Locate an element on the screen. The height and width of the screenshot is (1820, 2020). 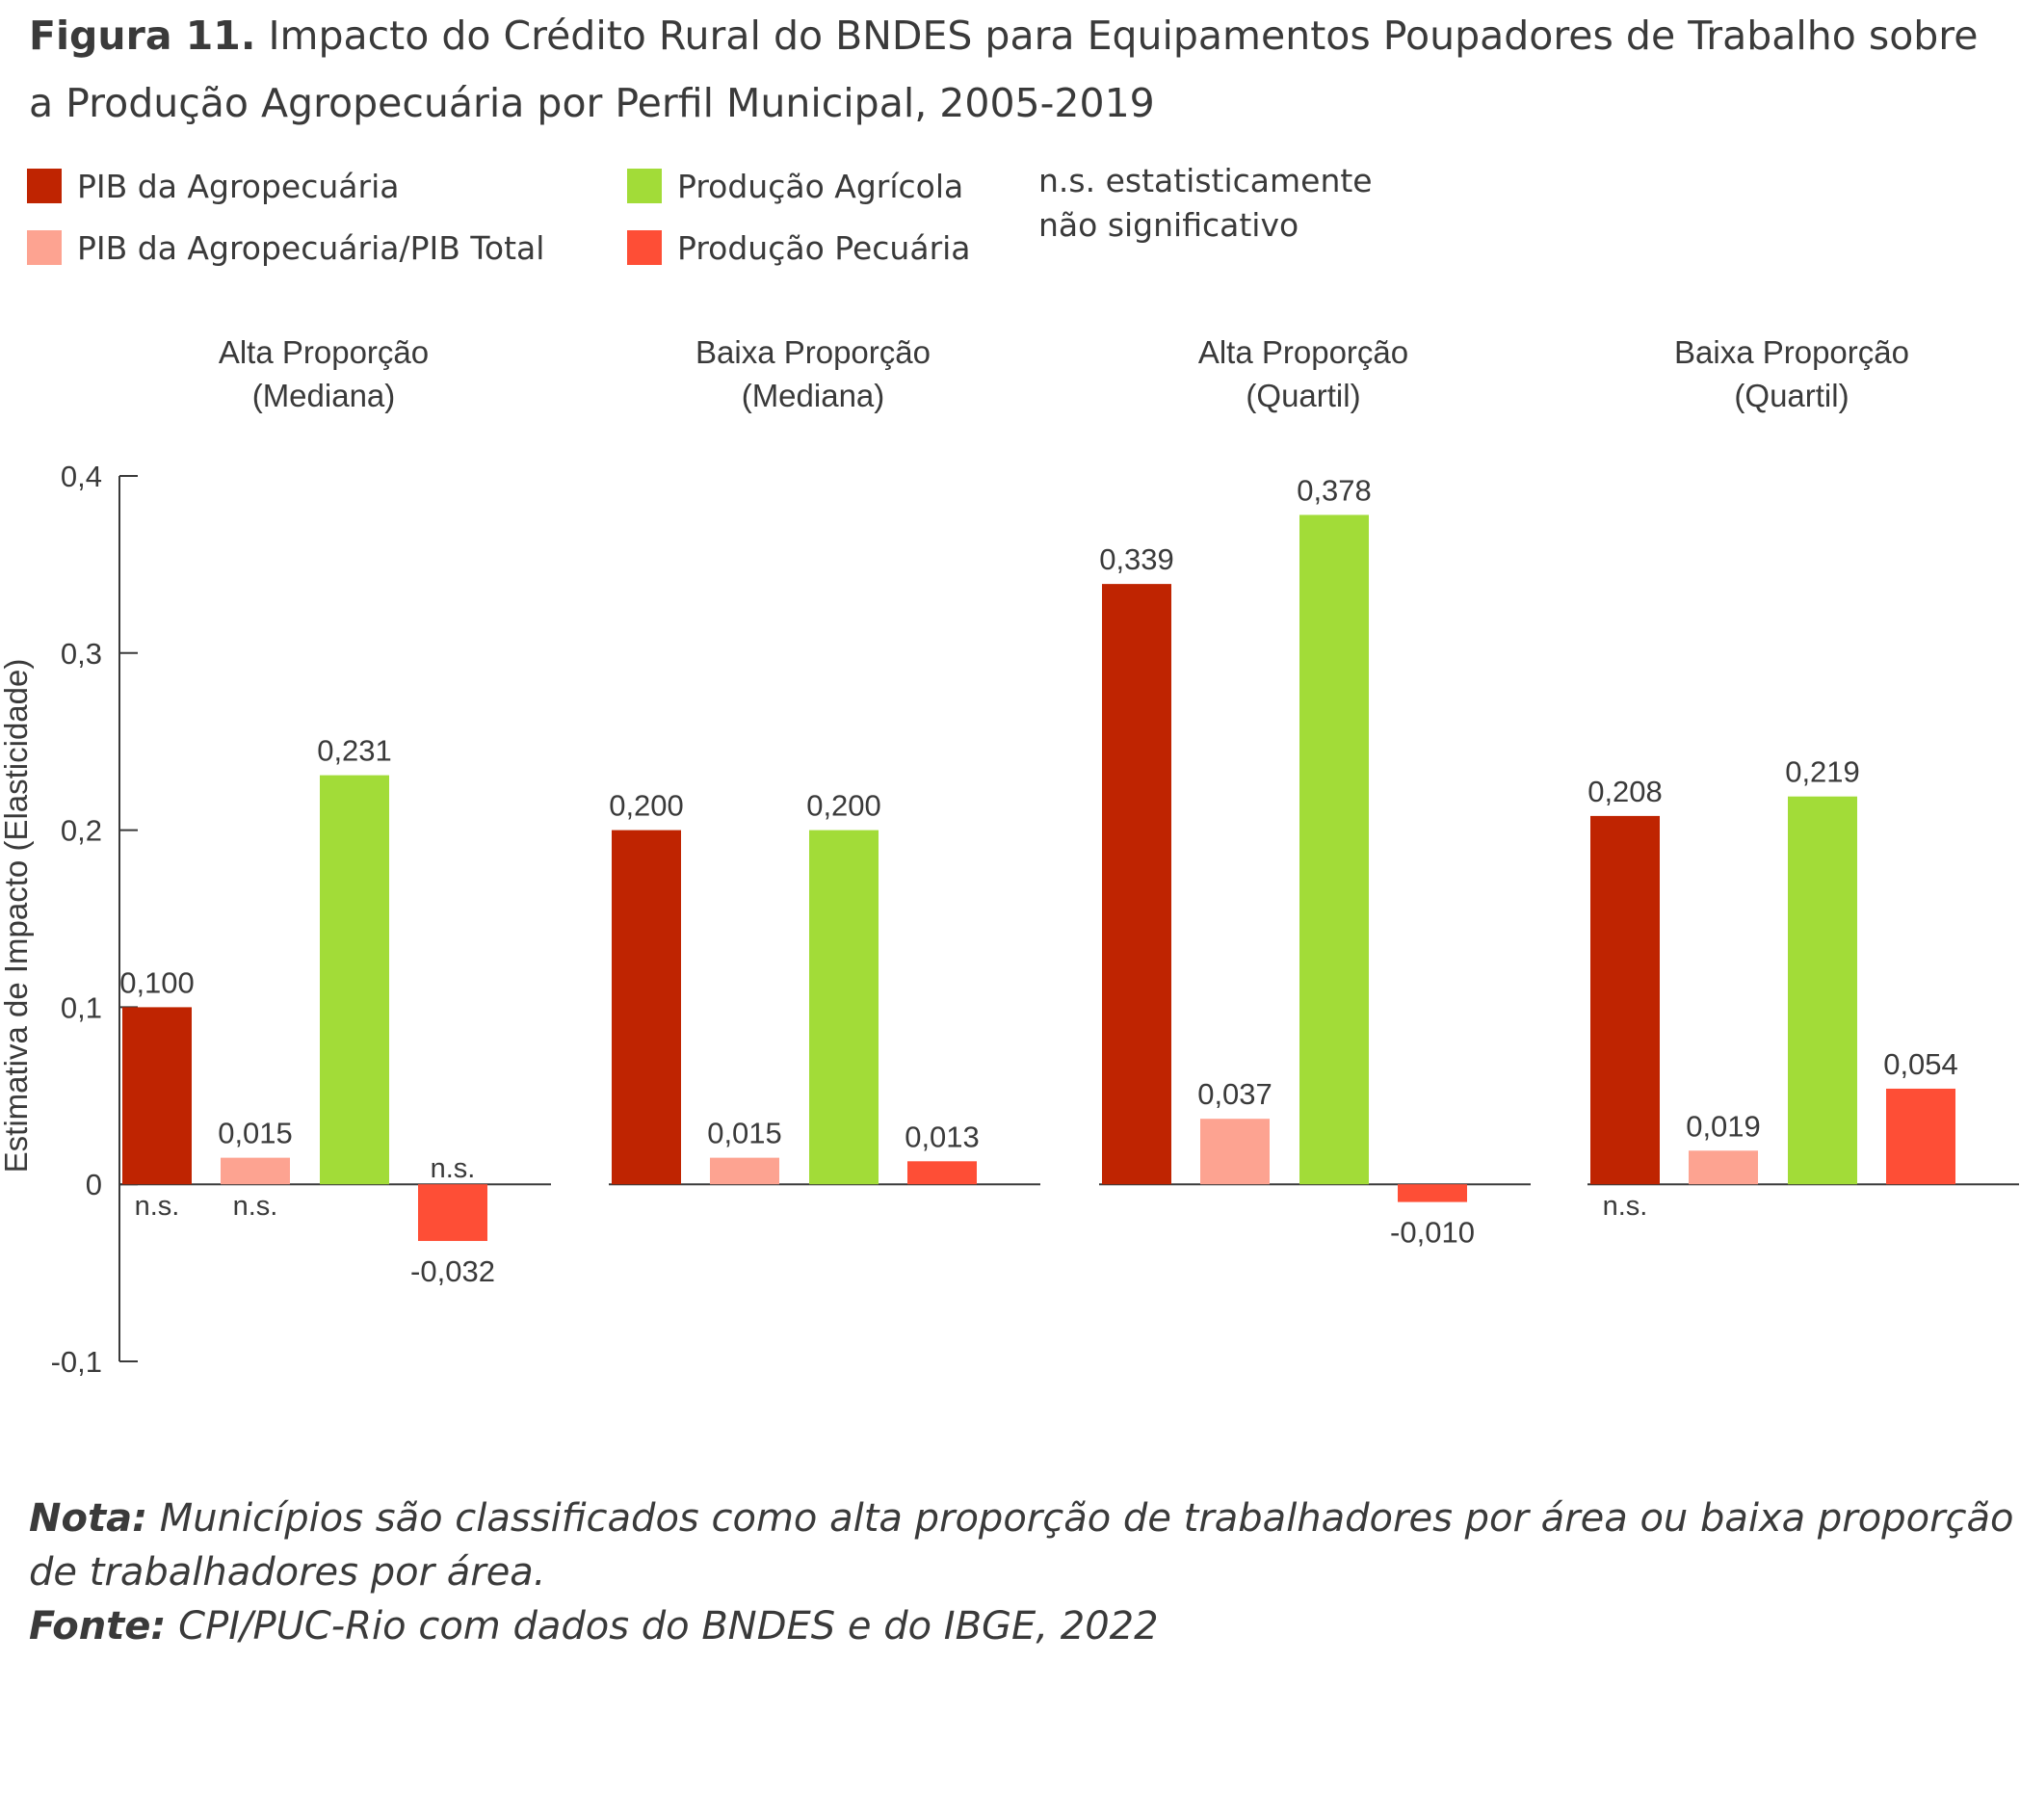
legend-label: Produção Agrícola is located at coordinates (821, 186).